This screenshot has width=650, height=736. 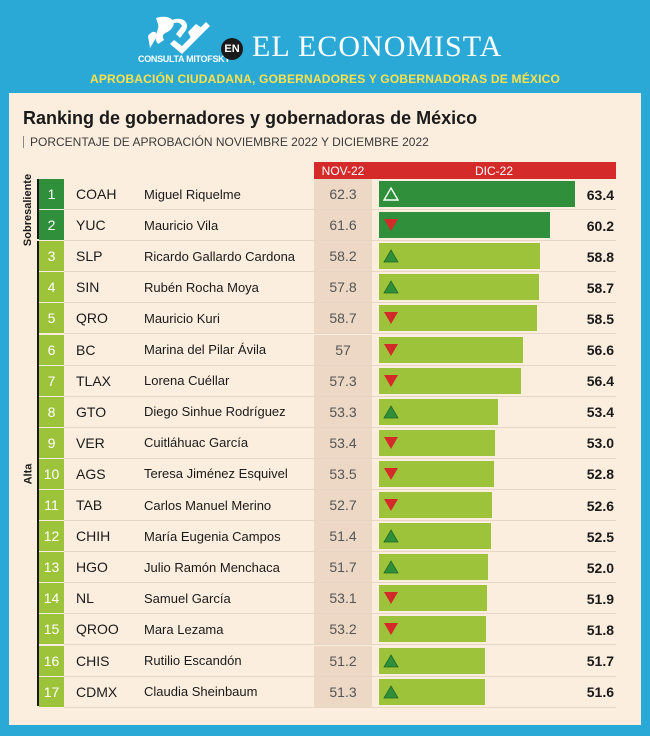 What do you see at coordinates (600, 661) in the screenshot?
I see `dic-value: 51.7` at bounding box center [600, 661].